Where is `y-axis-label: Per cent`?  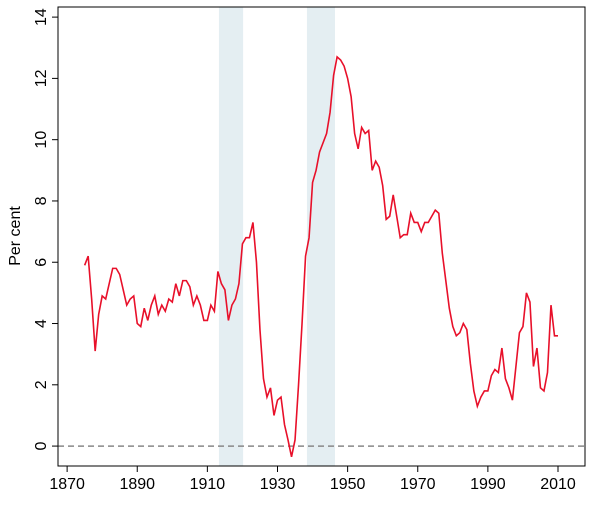
y-axis-label: Per cent is located at coordinates (15, 236).